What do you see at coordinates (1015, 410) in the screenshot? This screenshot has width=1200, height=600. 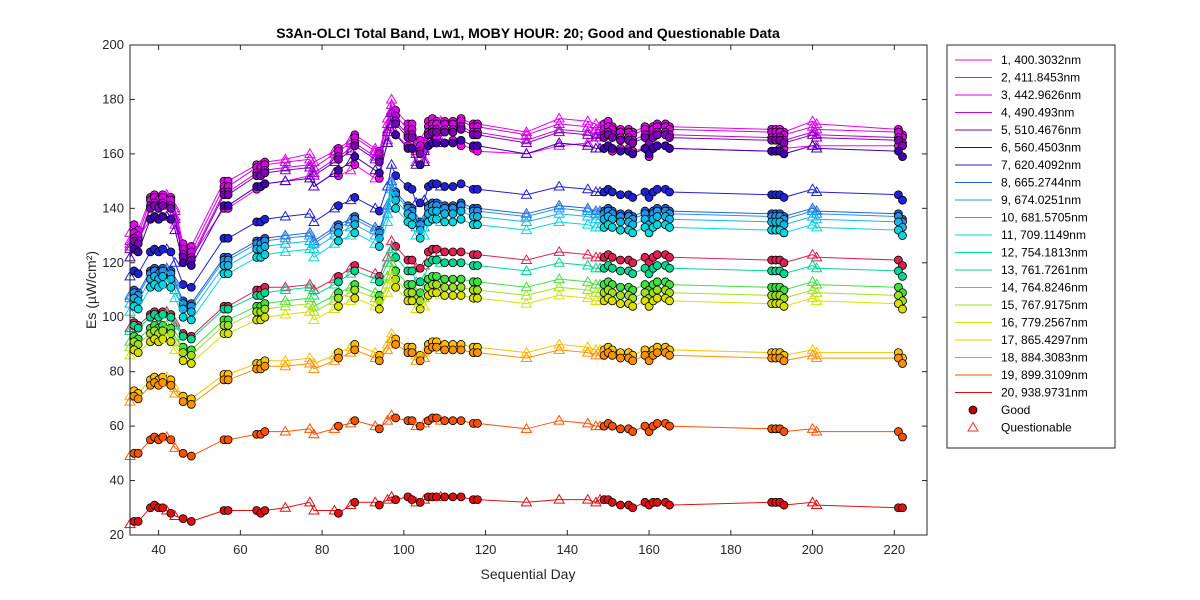 I see `legend-label: Good` at bounding box center [1015, 410].